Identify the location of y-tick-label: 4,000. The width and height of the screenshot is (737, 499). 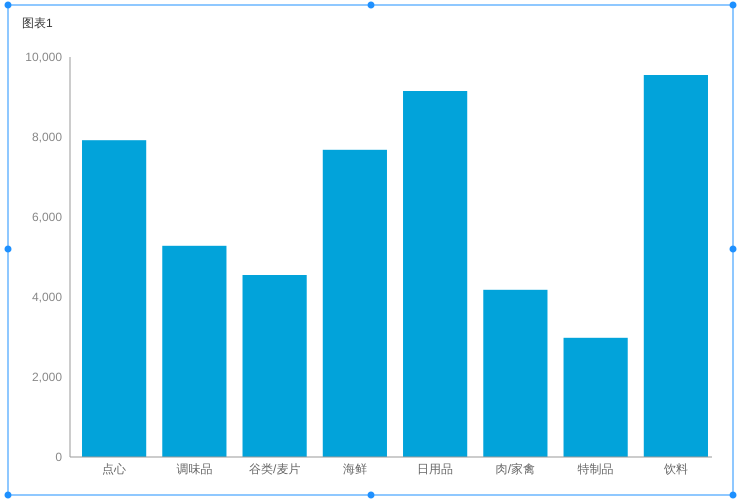
(47, 297).